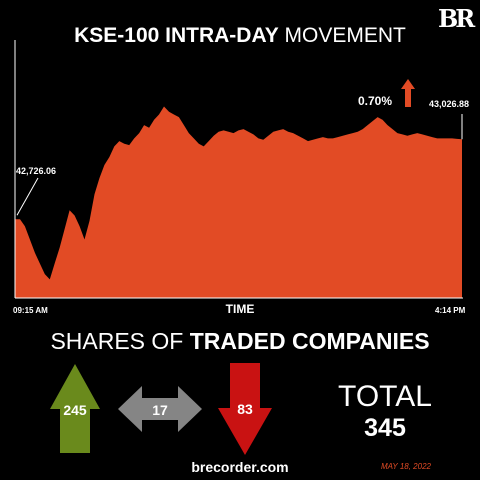 This screenshot has height=480, width=480. I want to click on shares-title-light: SHARES OF, so click(117, 341).